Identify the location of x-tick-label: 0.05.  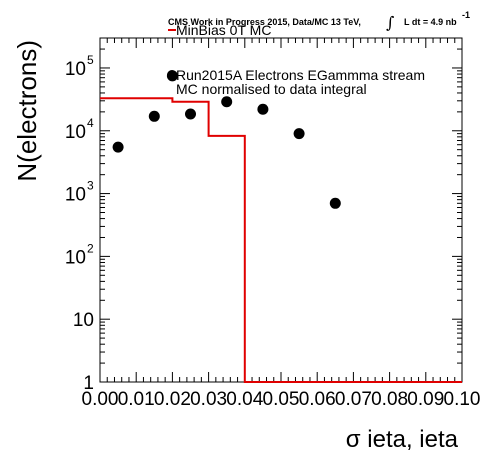
(281, 399).